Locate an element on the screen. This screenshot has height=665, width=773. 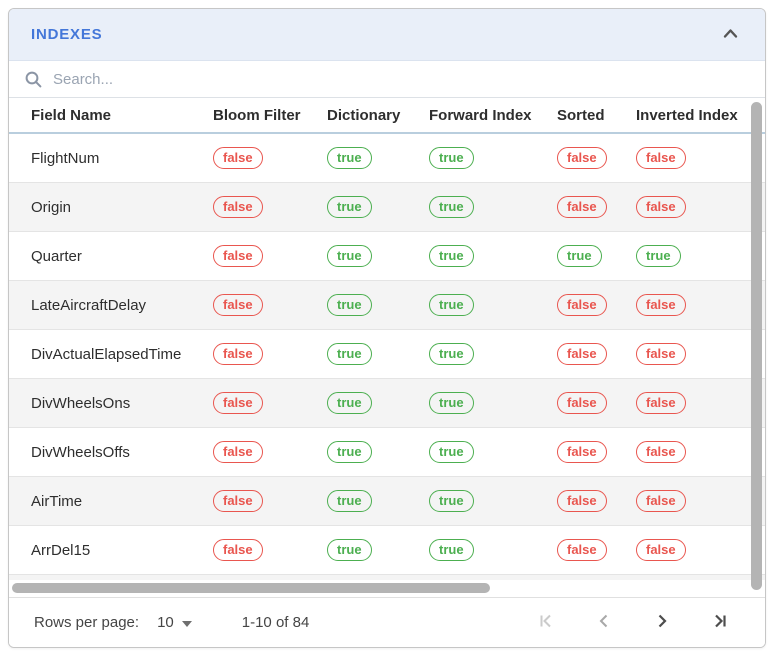
next-page-button is located at coordinates (662, 622).